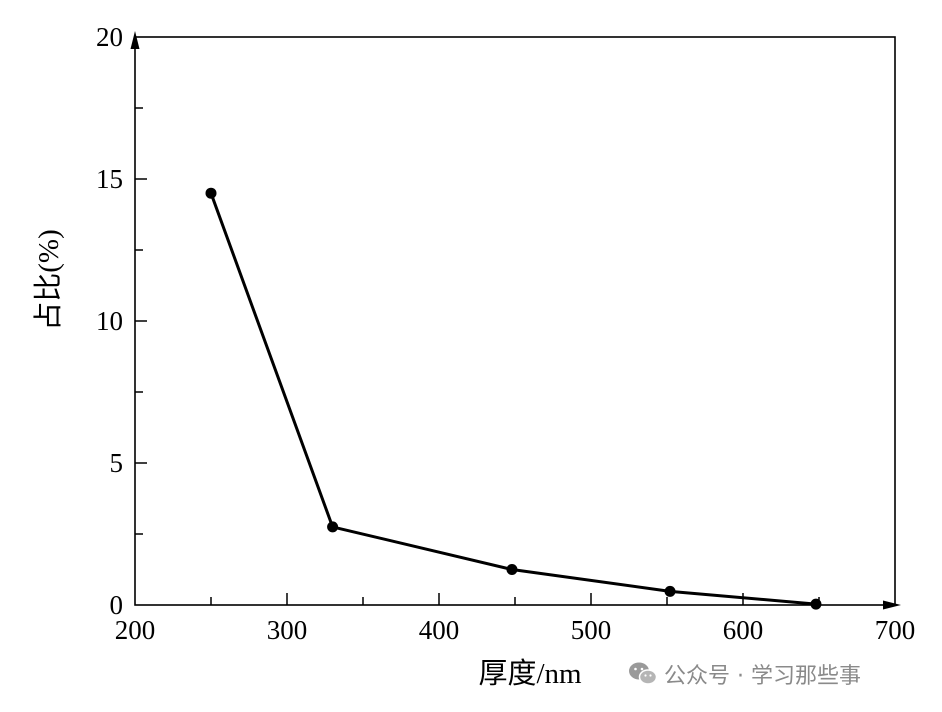 This screenshot has height=712, width=942. What do you see at coordinates (117, 605) in the screenshot?
I see `y-tick-label: 0` at bounding box center [117, 605].